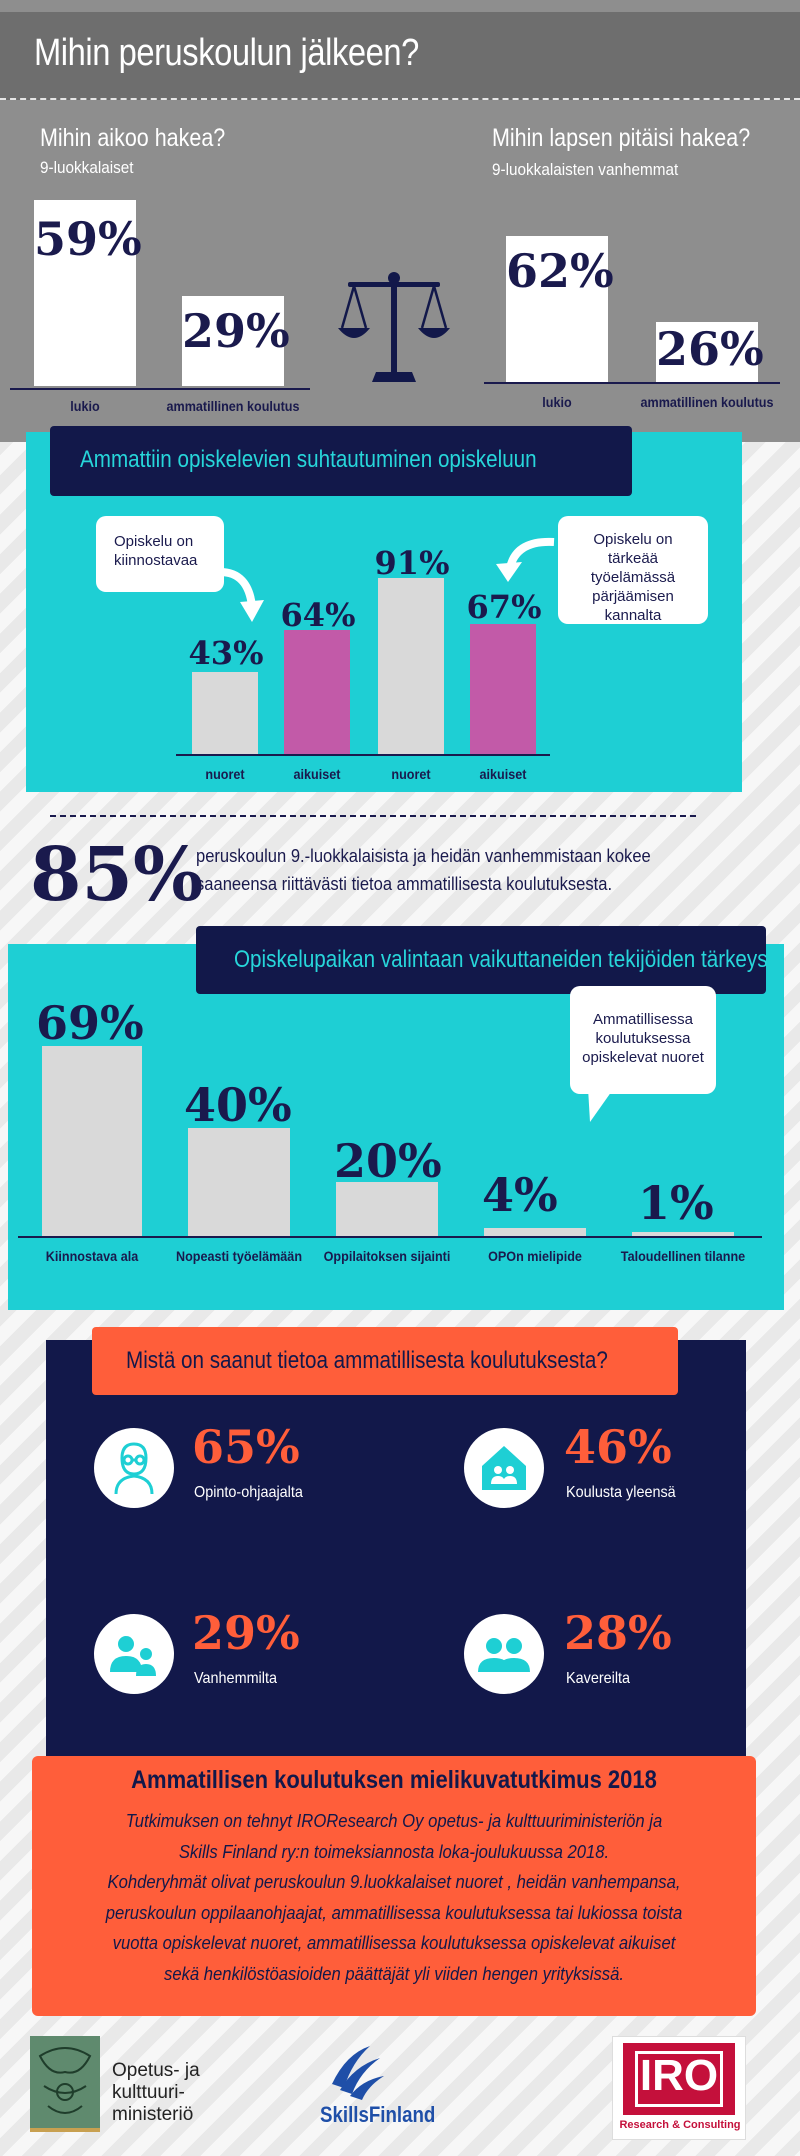 The image size is (800, 2156). Describe the element at coordinates (236, 331) in the screenshot. I see `bar-label: 29%` at that location.